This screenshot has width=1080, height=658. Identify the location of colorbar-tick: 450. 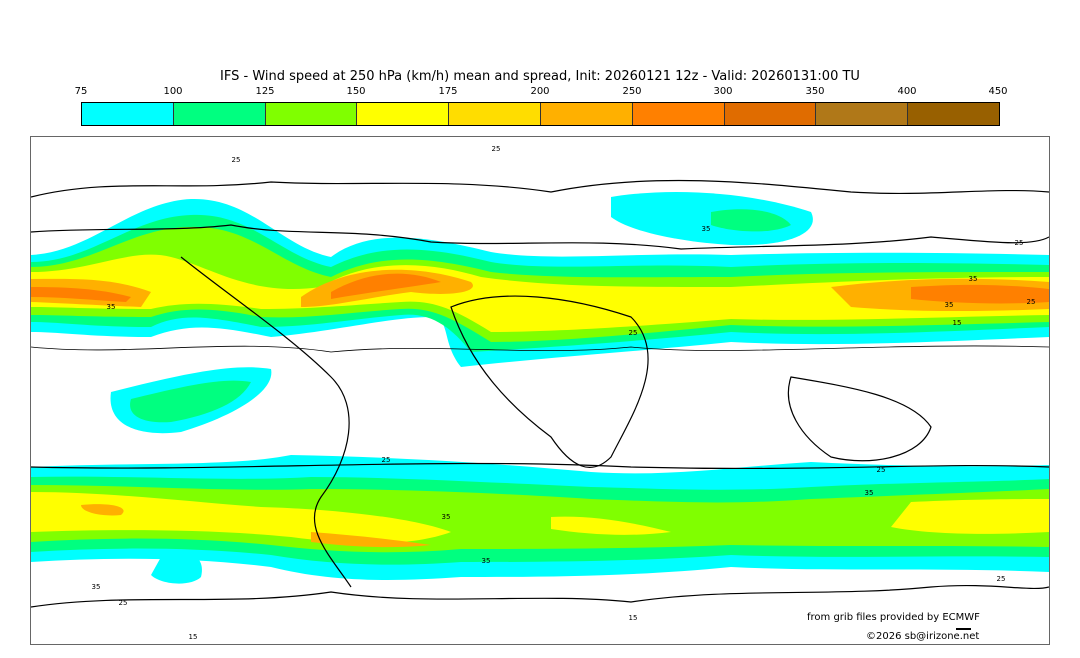
(998, 91).